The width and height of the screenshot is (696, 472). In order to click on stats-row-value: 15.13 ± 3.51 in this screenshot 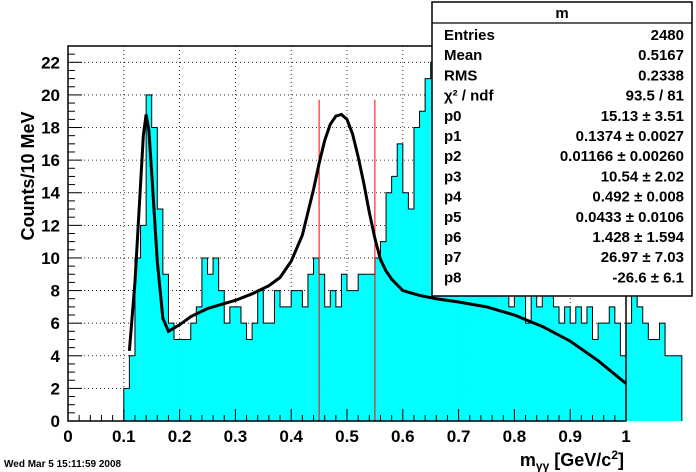, I will do `click(642, 116)`.